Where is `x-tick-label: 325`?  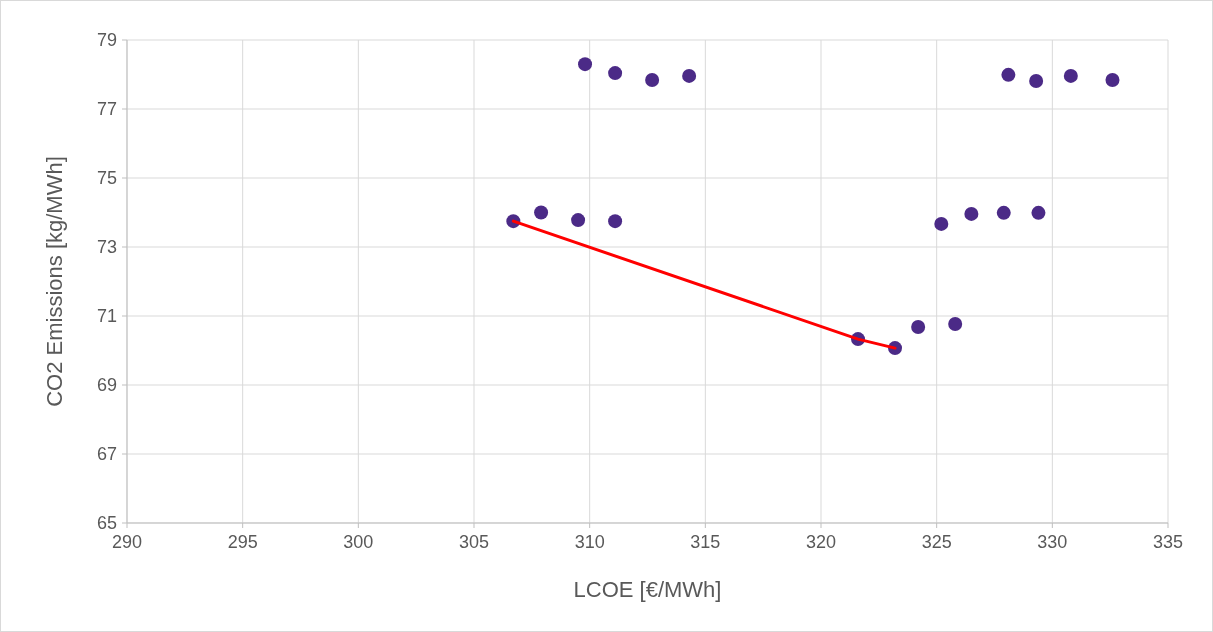 x-tick-label: 325 is located at coordinates (936, 542).